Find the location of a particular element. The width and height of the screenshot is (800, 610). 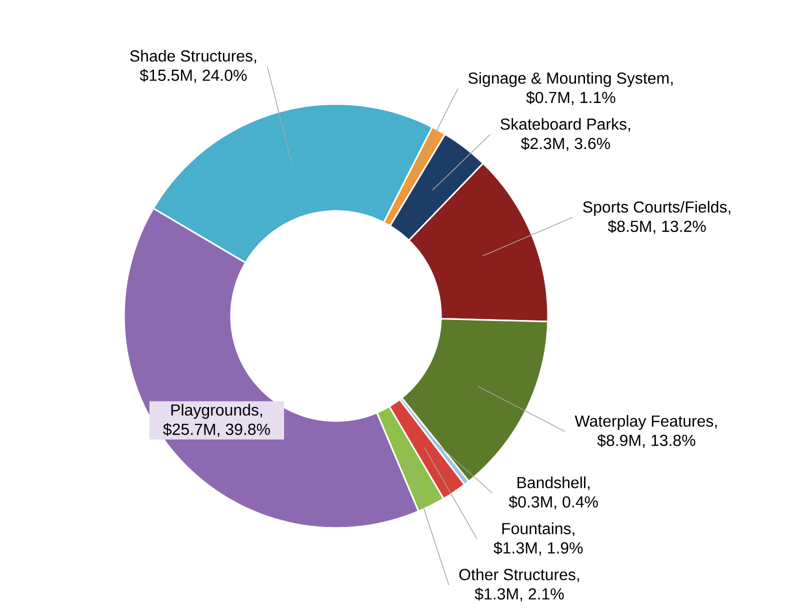

slice-label: Bandshell is located at coordinates (552, 482).